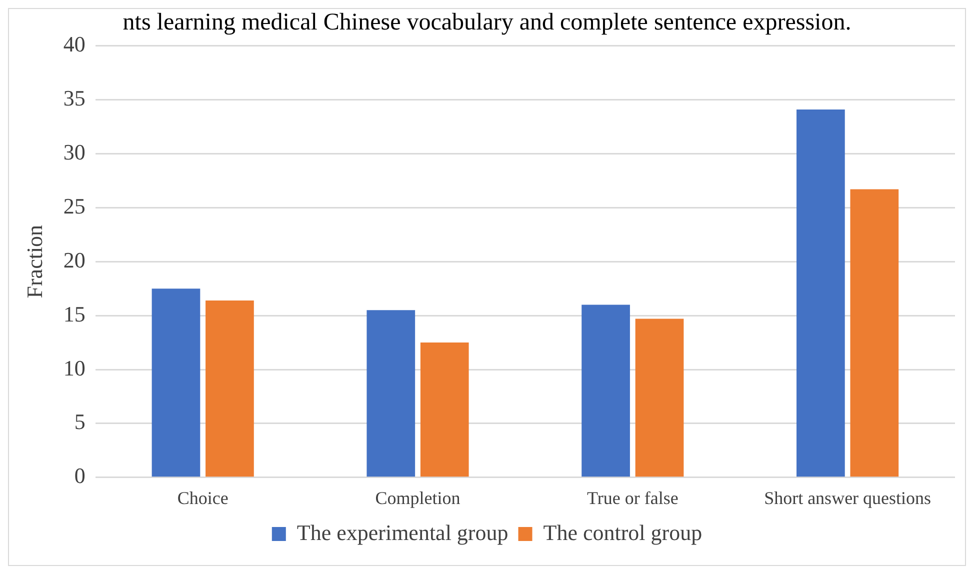 The height and width of the screenshot is (576, 976). What do you see at coordinates (74, 313) in the screenshot?
I see `y-tick-label: 15` at bounding box center [74, 313].